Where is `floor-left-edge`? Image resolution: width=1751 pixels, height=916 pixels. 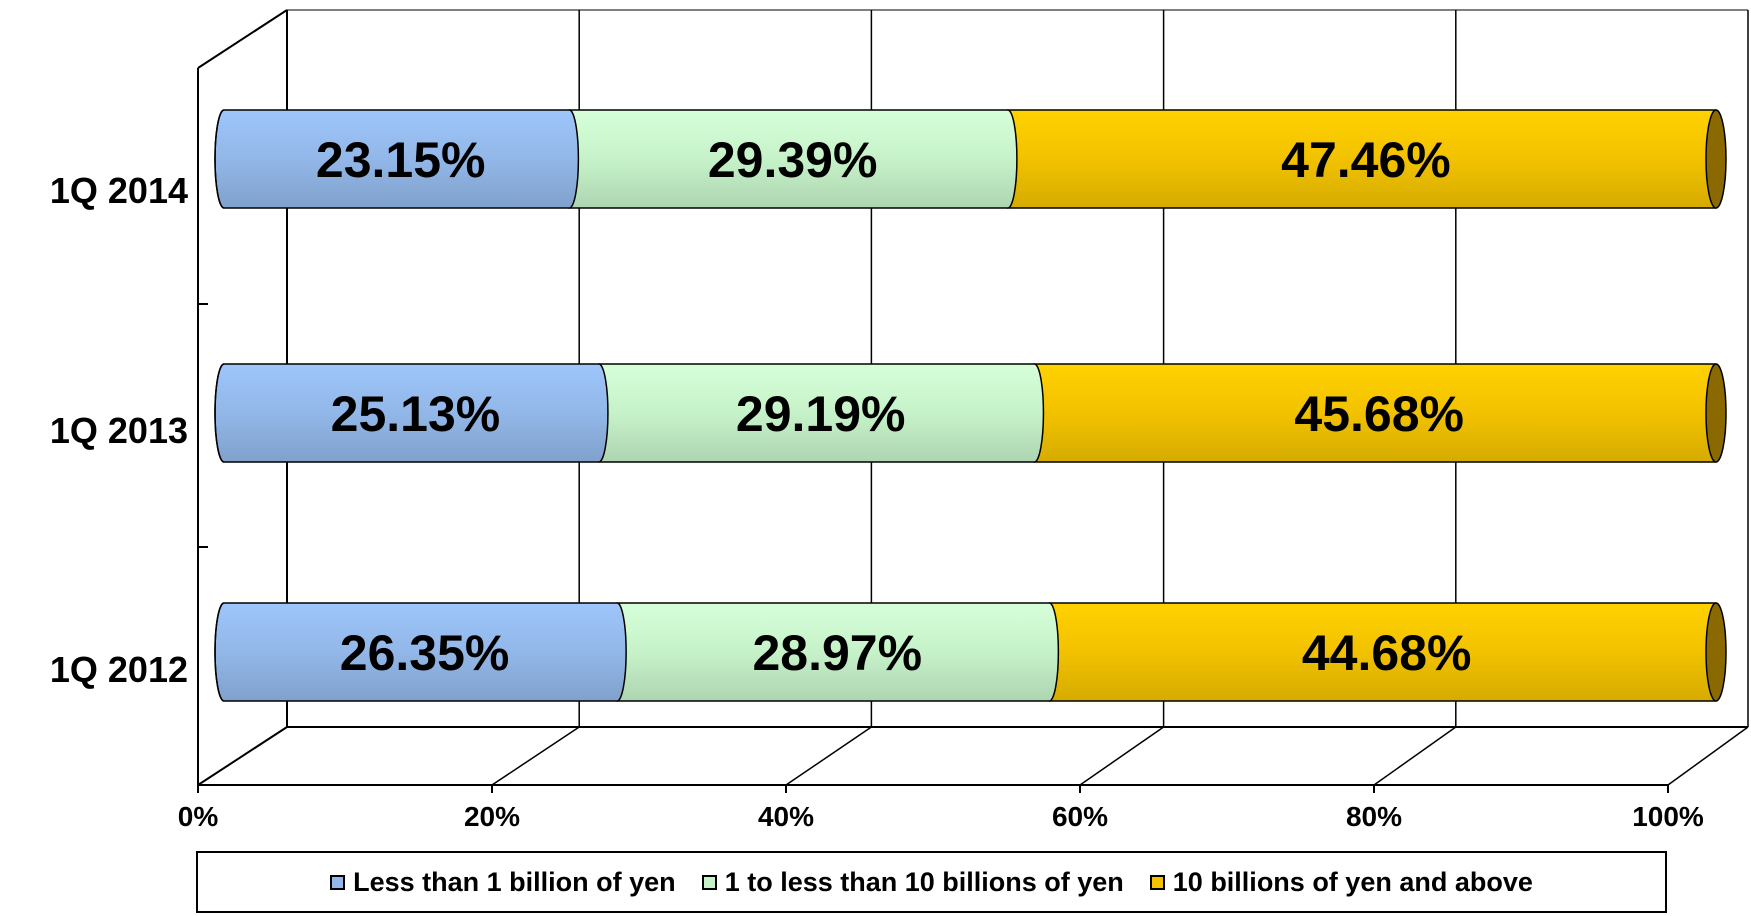
floor-left-edge is located at coordinates (242, 756).